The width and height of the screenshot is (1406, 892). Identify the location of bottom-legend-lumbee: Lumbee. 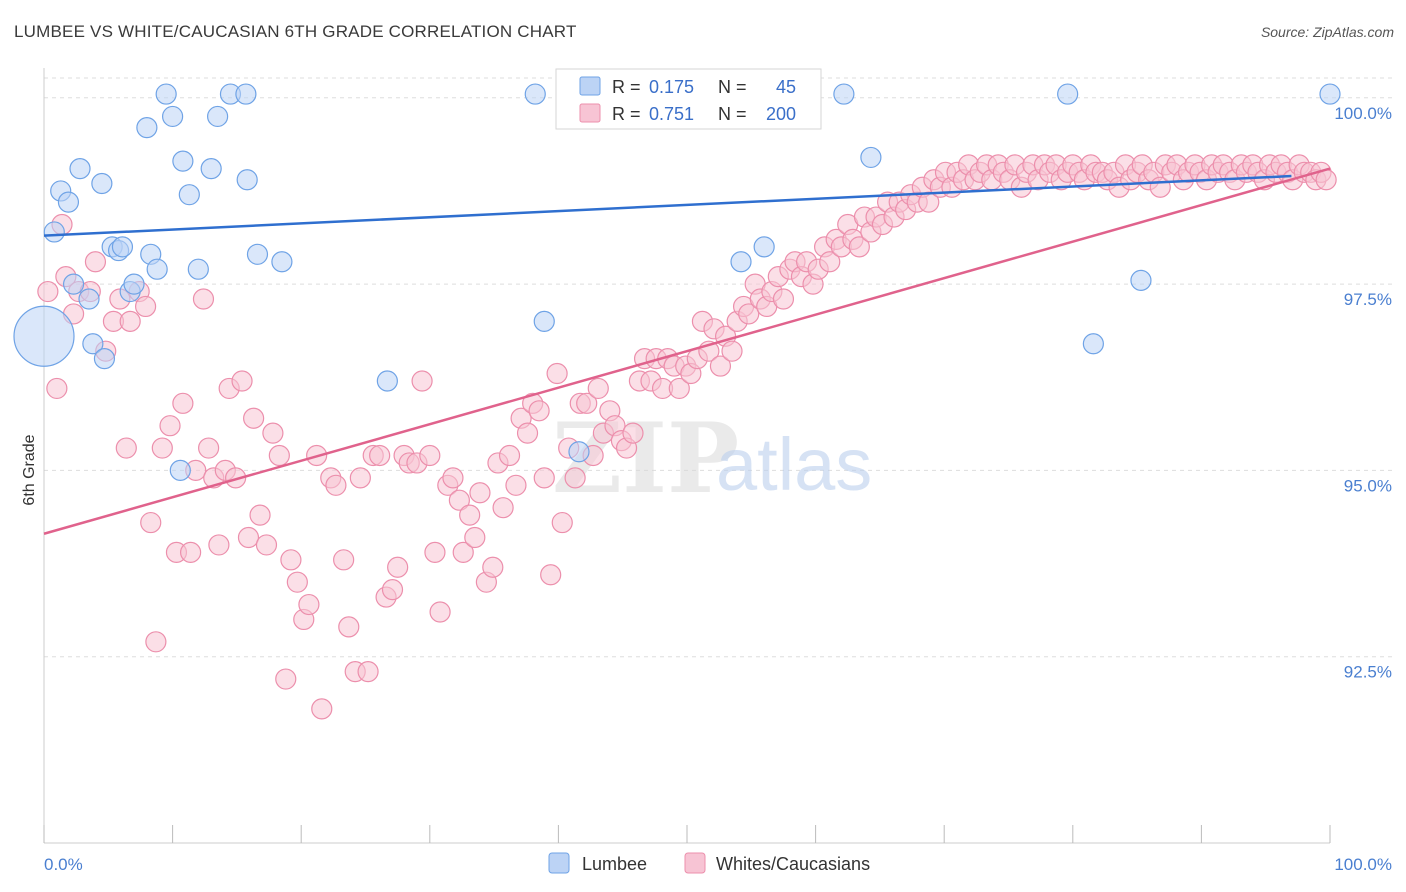
(614, 864).